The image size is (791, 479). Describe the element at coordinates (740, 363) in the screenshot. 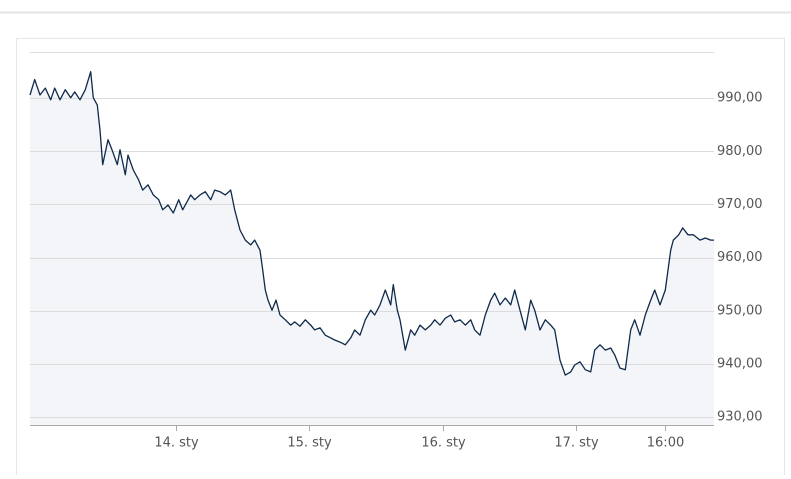

I see `y-tick-label: 940,00` at that location.